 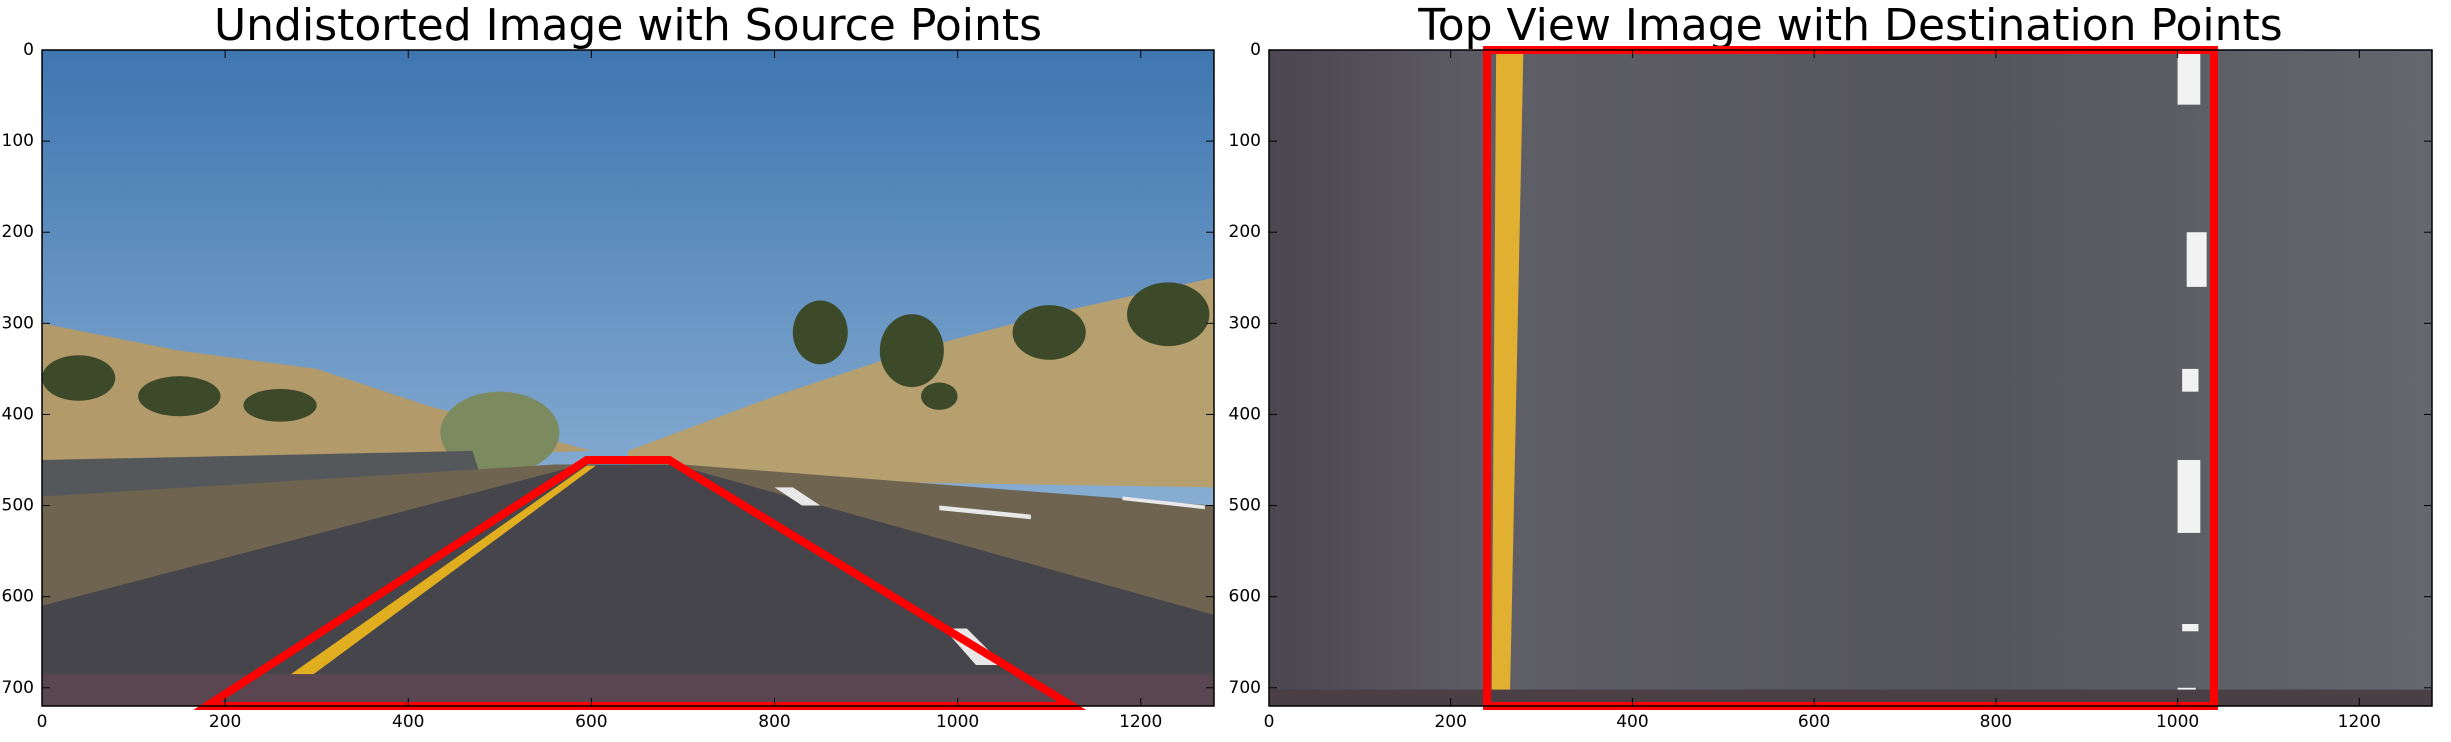 I want to click on subplot-title: Top View Image with Destination Points, so click(x=1849, y=25).